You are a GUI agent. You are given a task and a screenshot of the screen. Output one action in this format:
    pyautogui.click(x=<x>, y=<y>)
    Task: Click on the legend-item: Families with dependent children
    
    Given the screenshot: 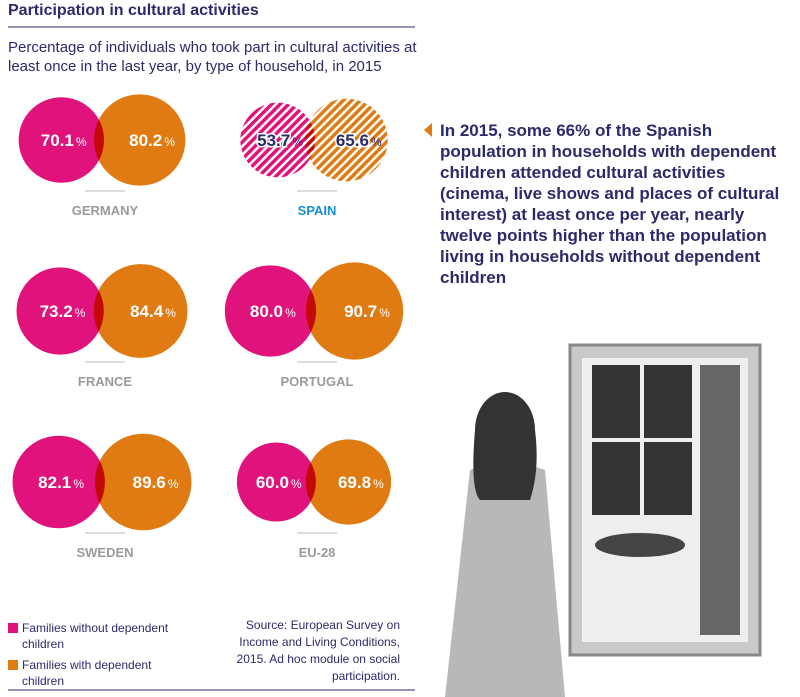 What is the action you would take?
    pyautogui.click(x=90, y=673)
    